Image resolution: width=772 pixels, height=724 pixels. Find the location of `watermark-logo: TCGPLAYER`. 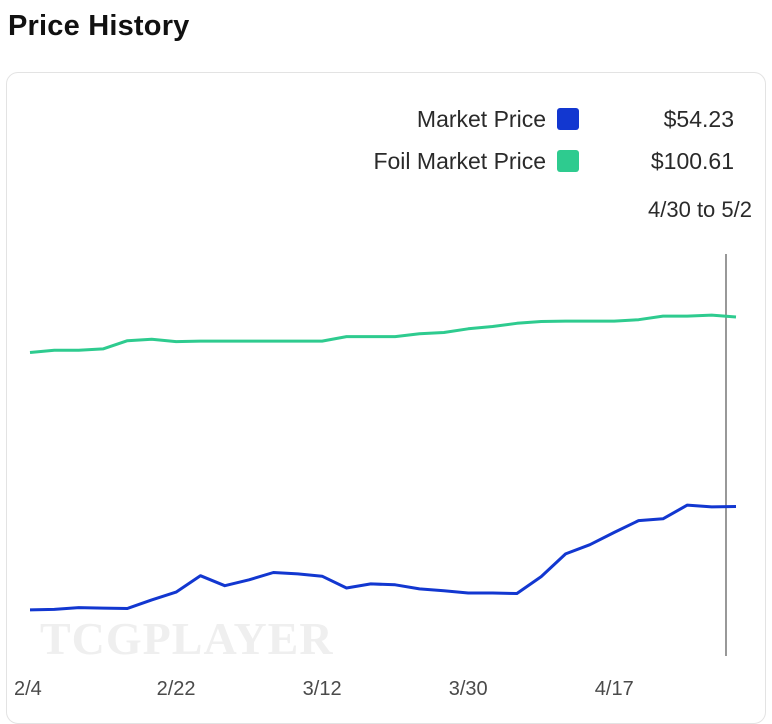

watermark-logo: TCGPLAYER is located at coordinates (187, 638).